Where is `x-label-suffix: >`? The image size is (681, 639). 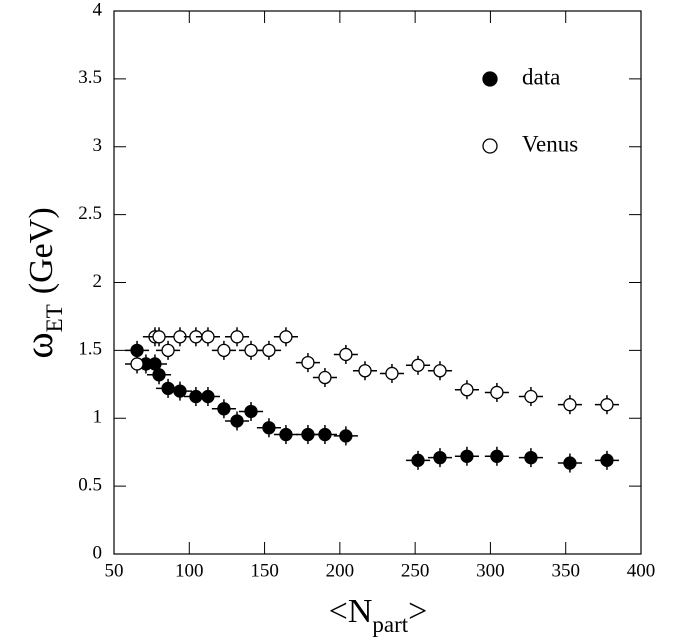 x-label-suffix: > is located at coordinates (417, 611).